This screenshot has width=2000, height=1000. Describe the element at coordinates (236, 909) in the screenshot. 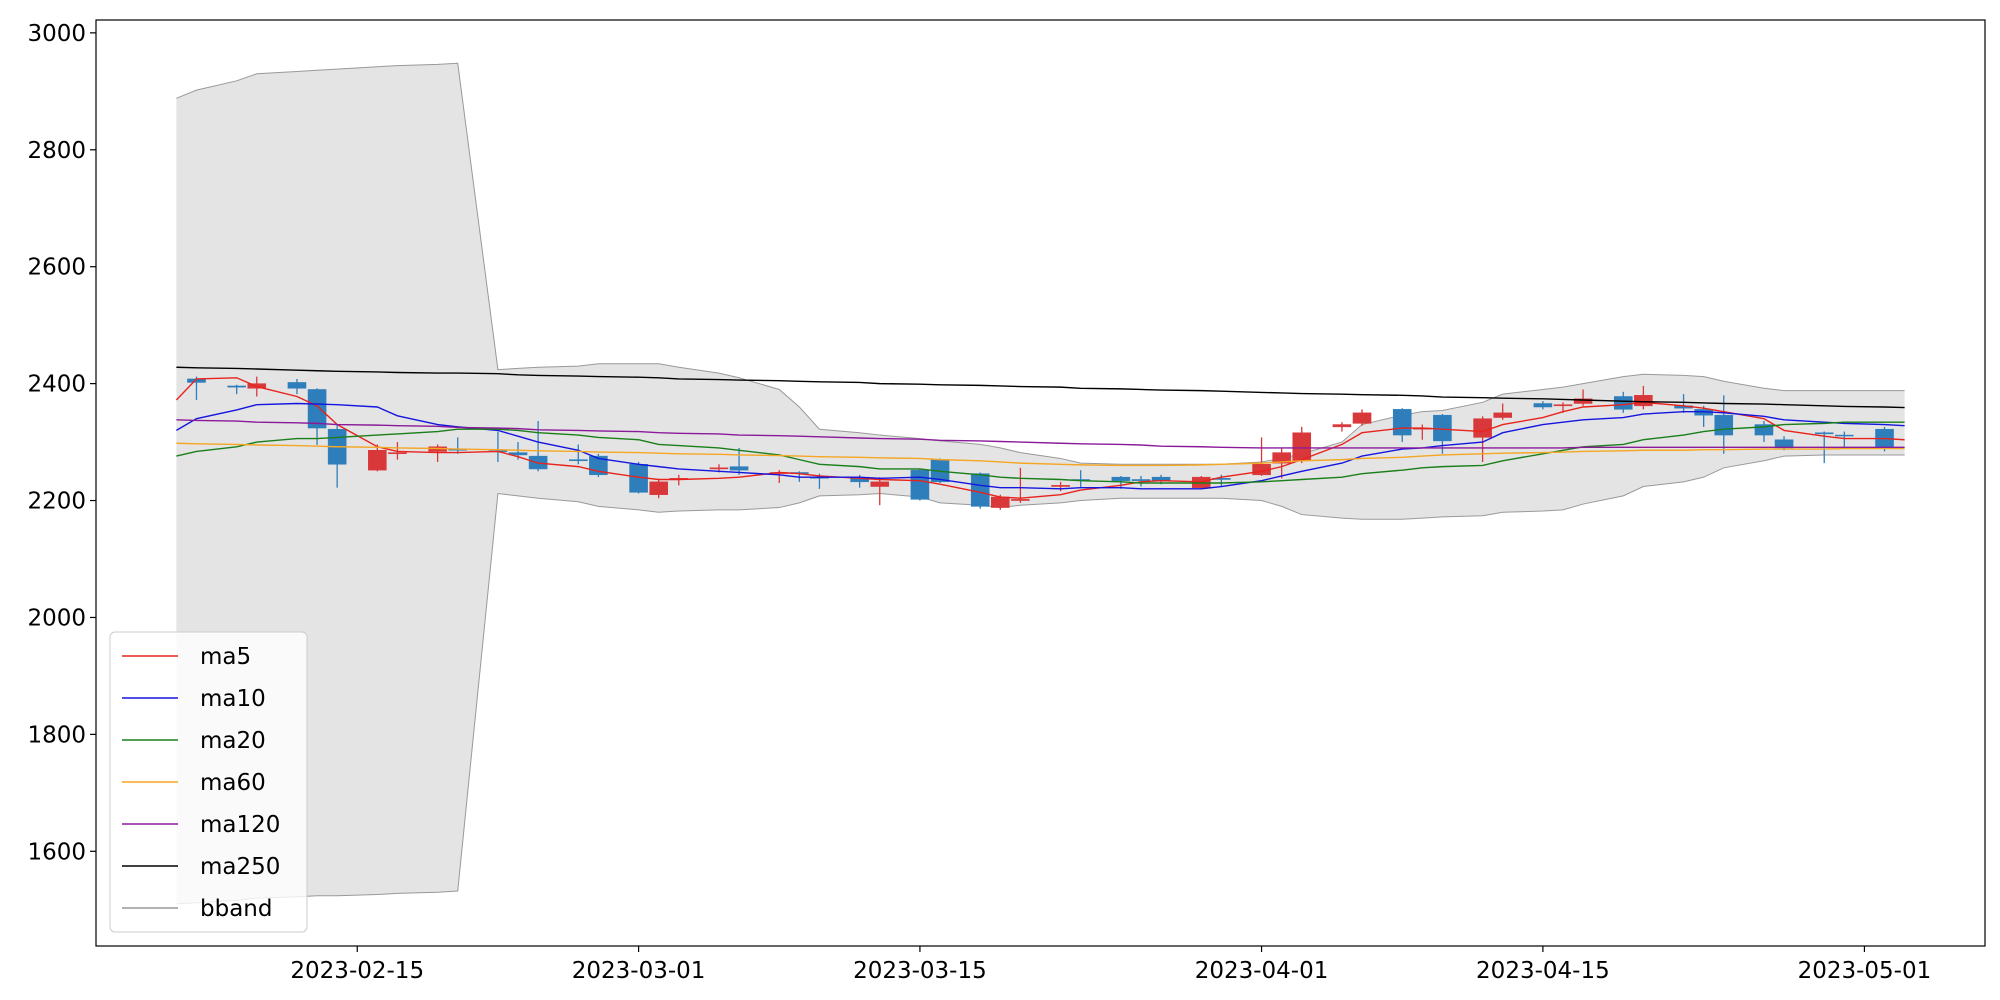

I see `legend-label: bband` at that location.